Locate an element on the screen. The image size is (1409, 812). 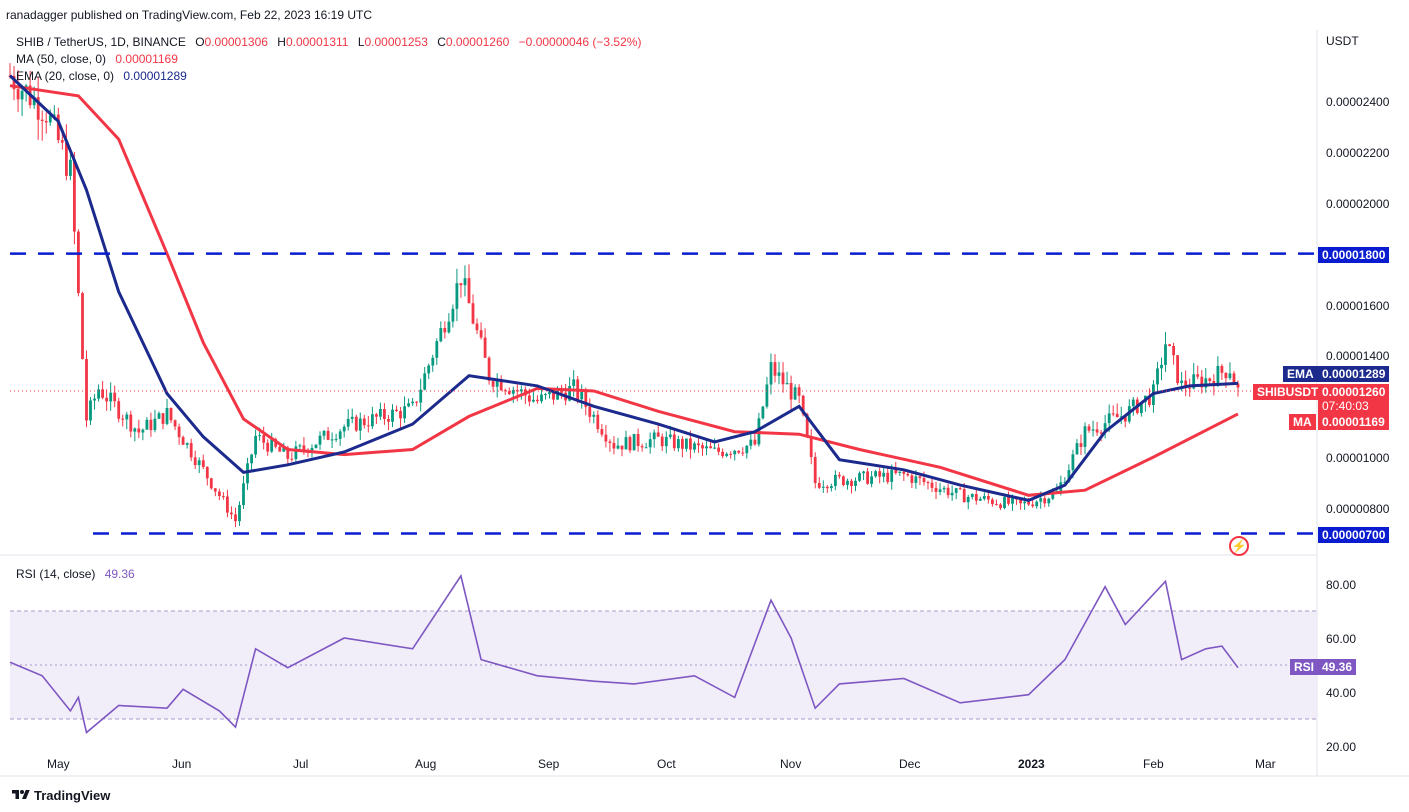
month-label: Jul is located at coordinates (301, 764).